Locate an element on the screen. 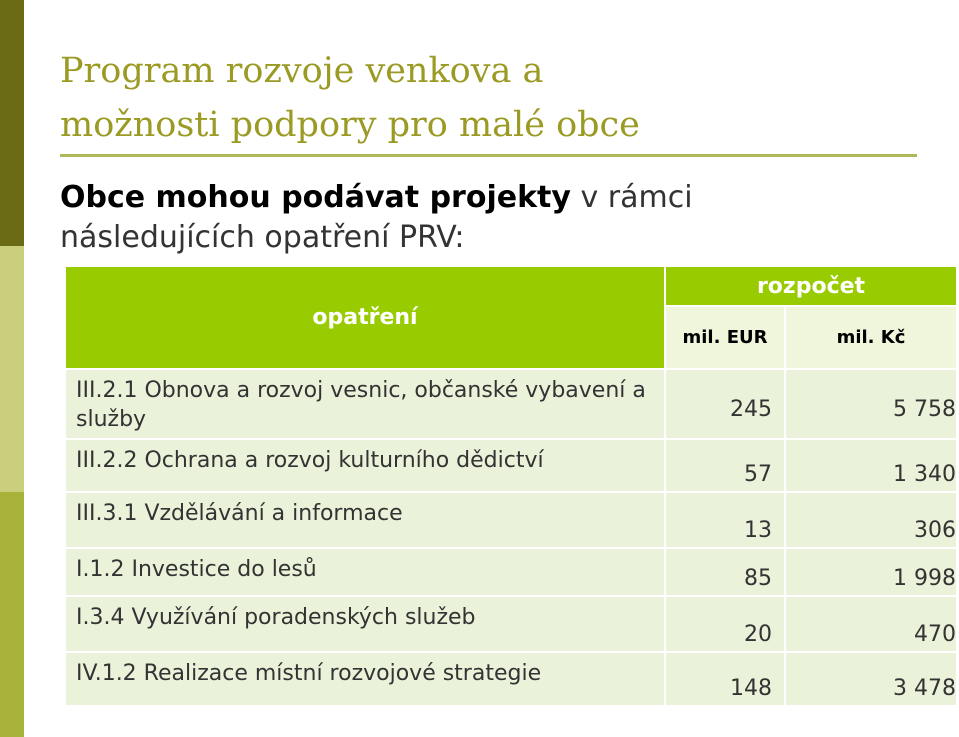 The image size is (959, 737). subtitle-rest: v rámci is located at coordinates (631, 197).